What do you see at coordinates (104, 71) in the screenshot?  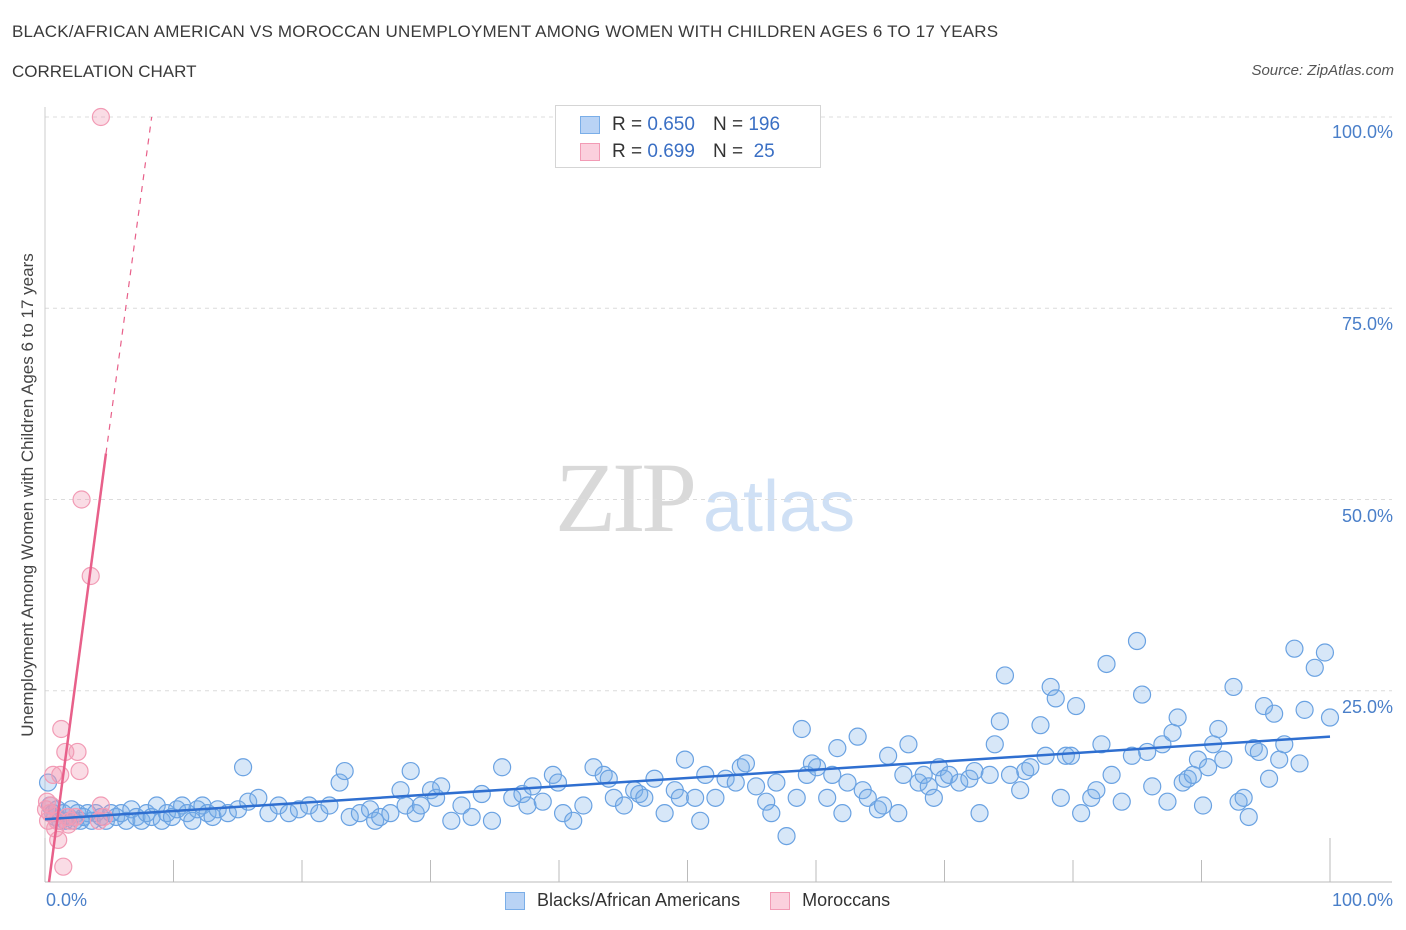 I see `chart-subtitle: CORRELATION CHART` at bounding box center [104, 71].